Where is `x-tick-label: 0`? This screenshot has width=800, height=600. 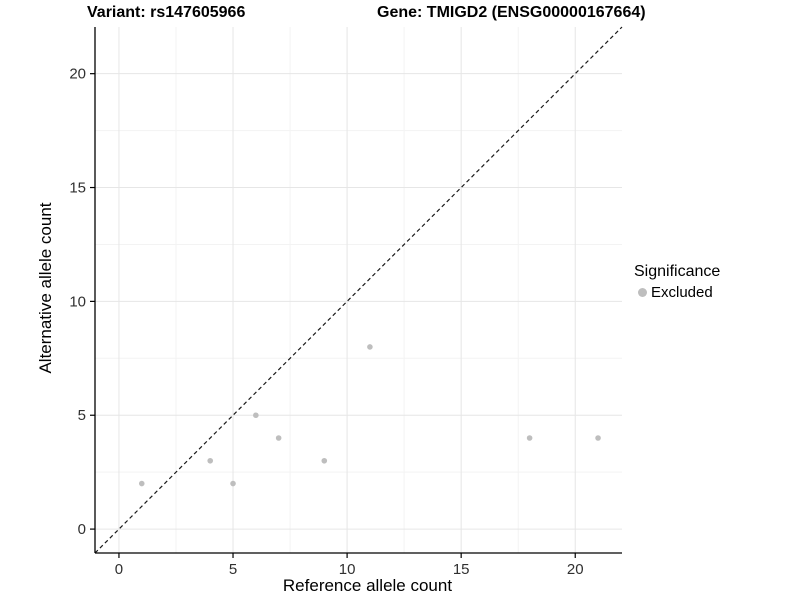 x-tick-label: 0 is located at coordinates (119, 569).